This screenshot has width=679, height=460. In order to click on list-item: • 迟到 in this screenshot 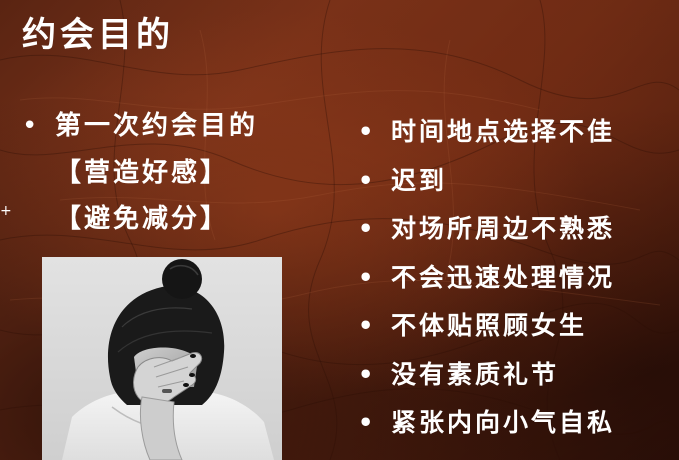, I will do `click(486, 190)`.